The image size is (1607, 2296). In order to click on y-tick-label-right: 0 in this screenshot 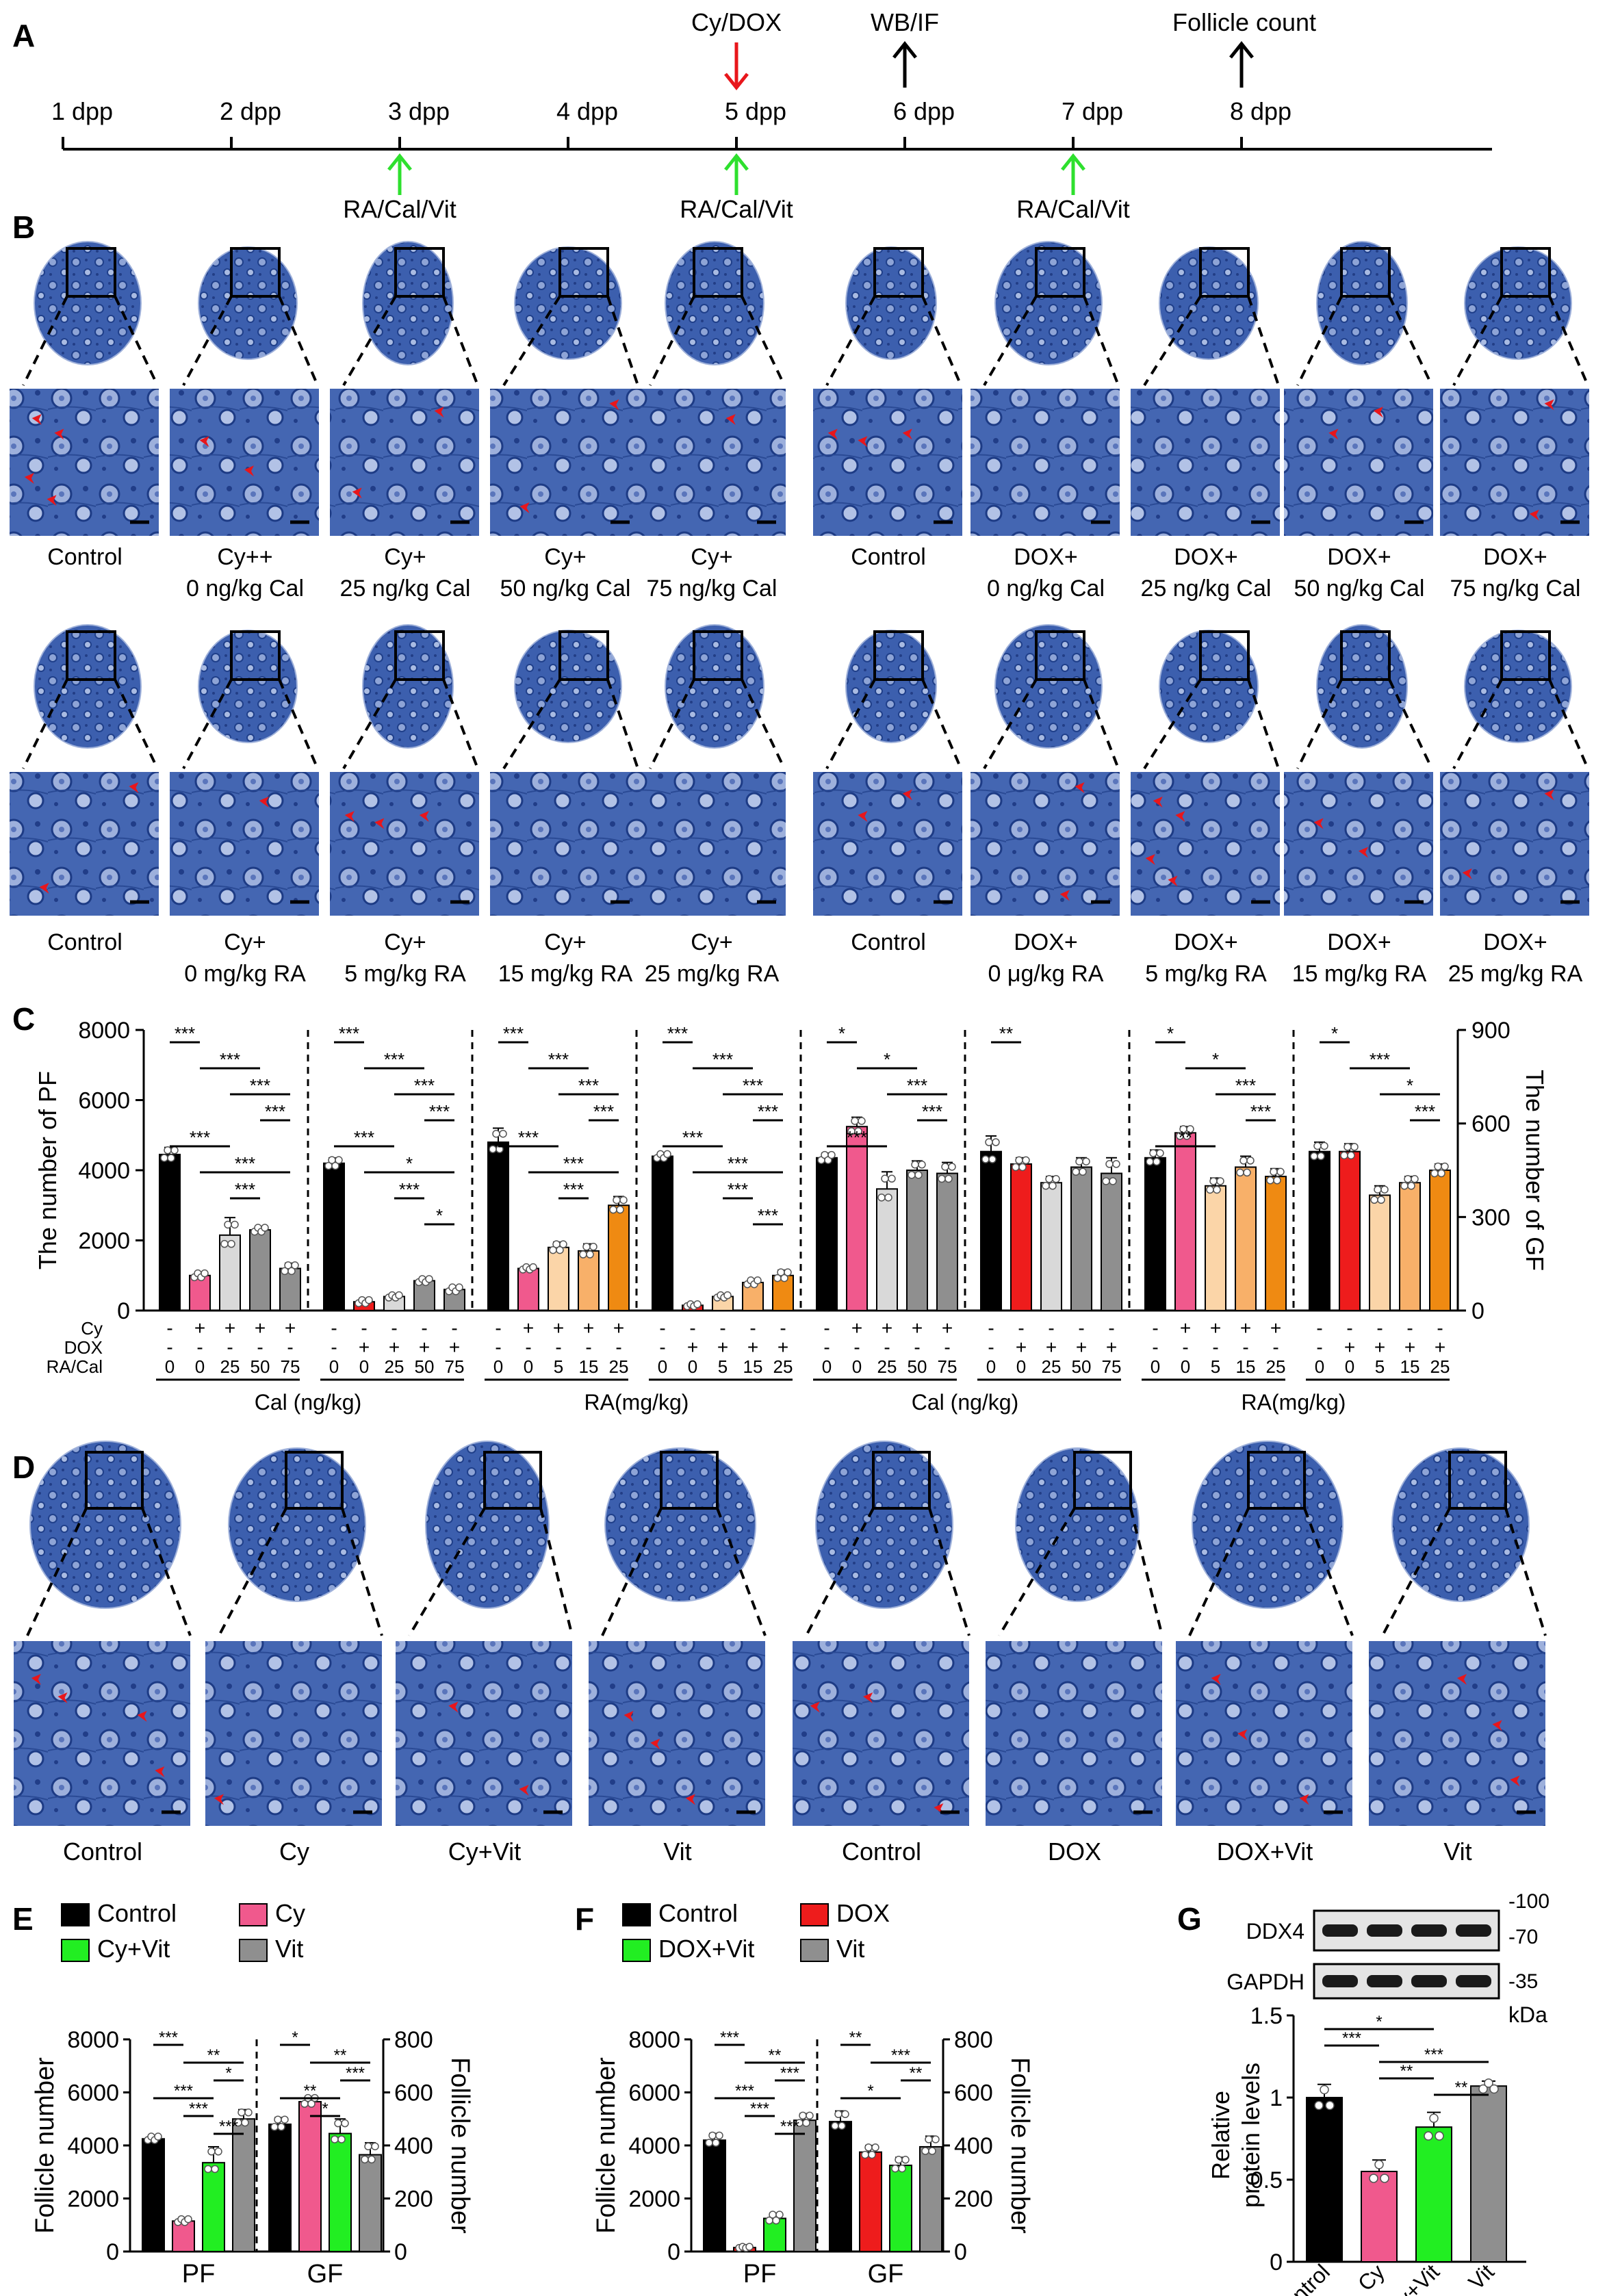, I will do `click(400, 2252)`.